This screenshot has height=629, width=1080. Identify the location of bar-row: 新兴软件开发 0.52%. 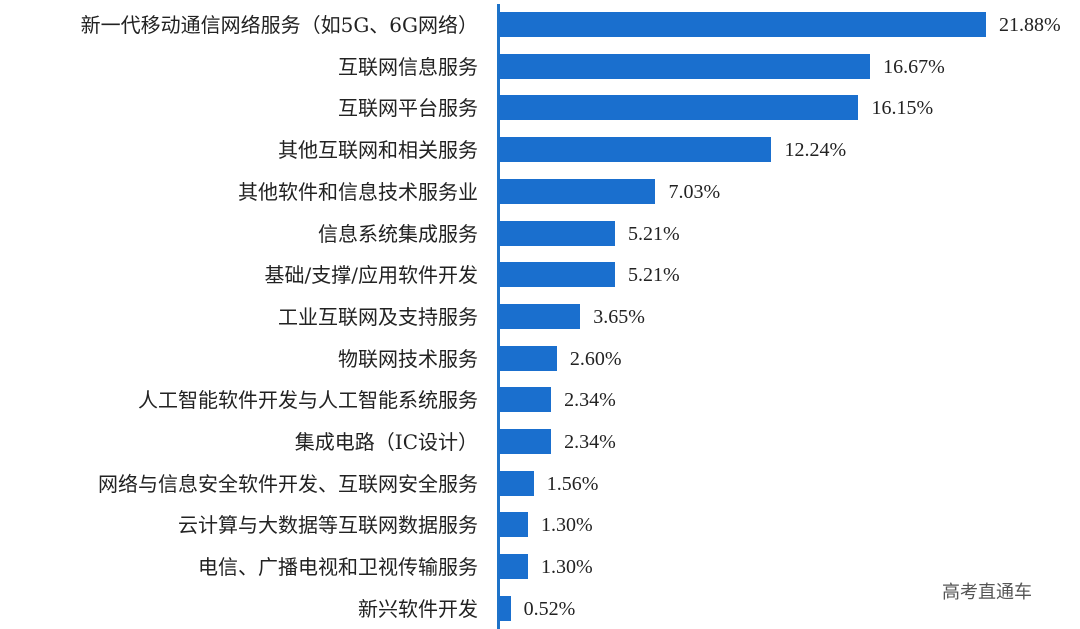
(540, 608).